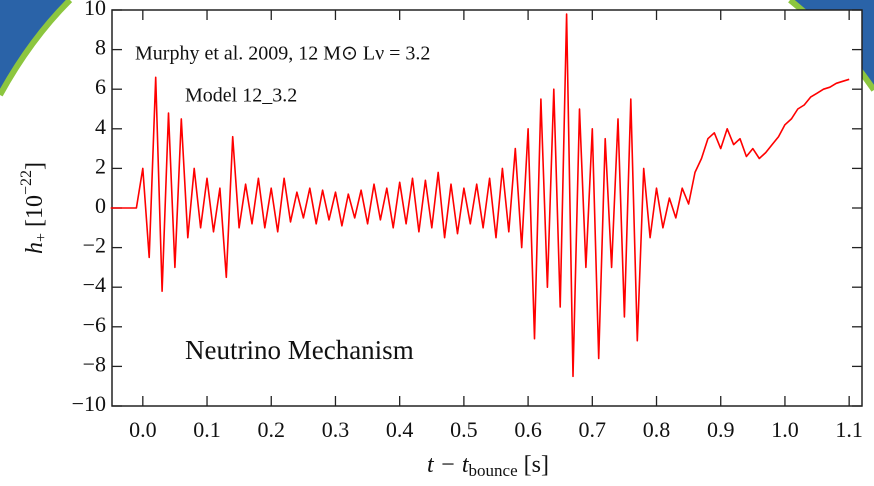 This screenshot has height=486, width=874. I want to click on y-axis-label: h+ [10−22], so click(34, 208).